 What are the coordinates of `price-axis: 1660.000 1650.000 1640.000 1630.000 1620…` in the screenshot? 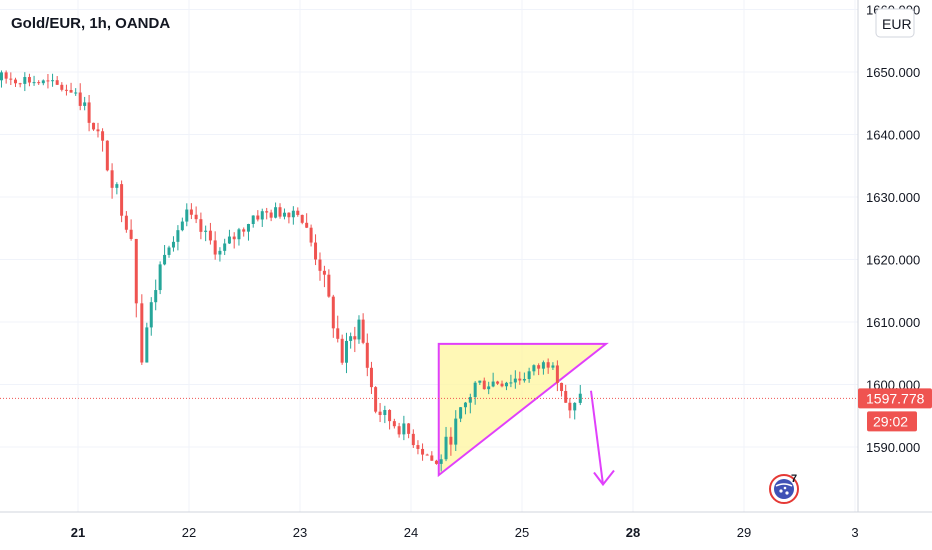 It's located at (893, 229).